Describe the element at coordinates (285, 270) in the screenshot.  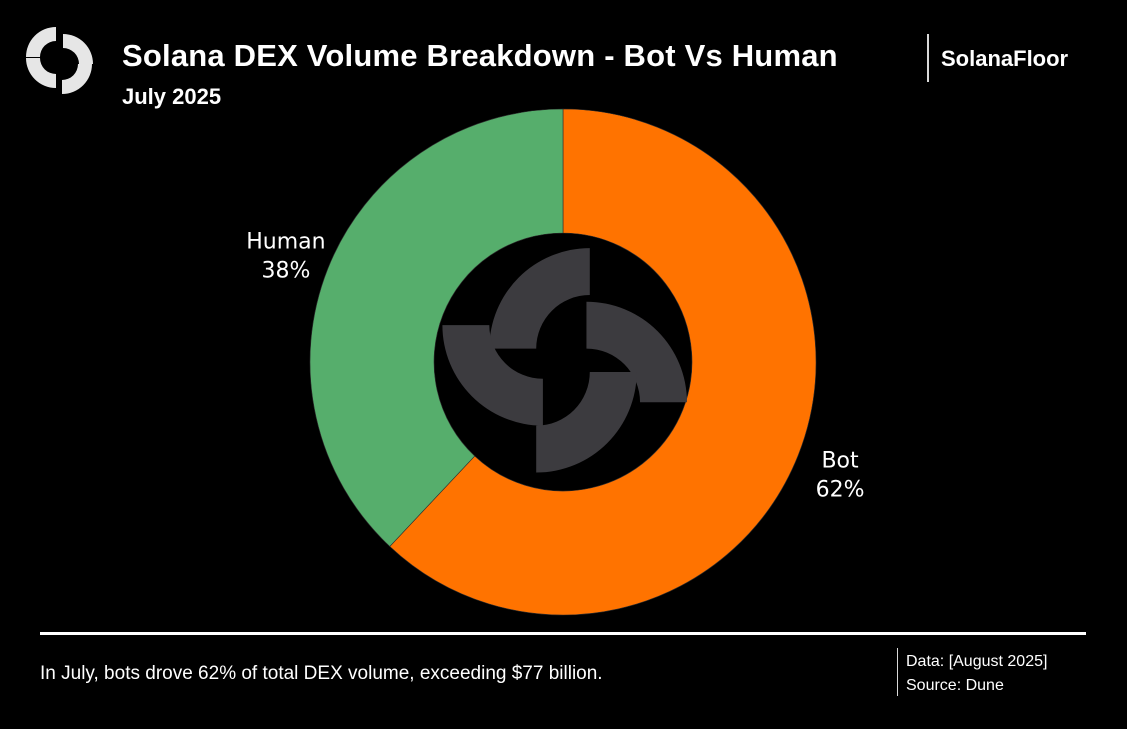
I see `slice-value-human: 38%` at that location.